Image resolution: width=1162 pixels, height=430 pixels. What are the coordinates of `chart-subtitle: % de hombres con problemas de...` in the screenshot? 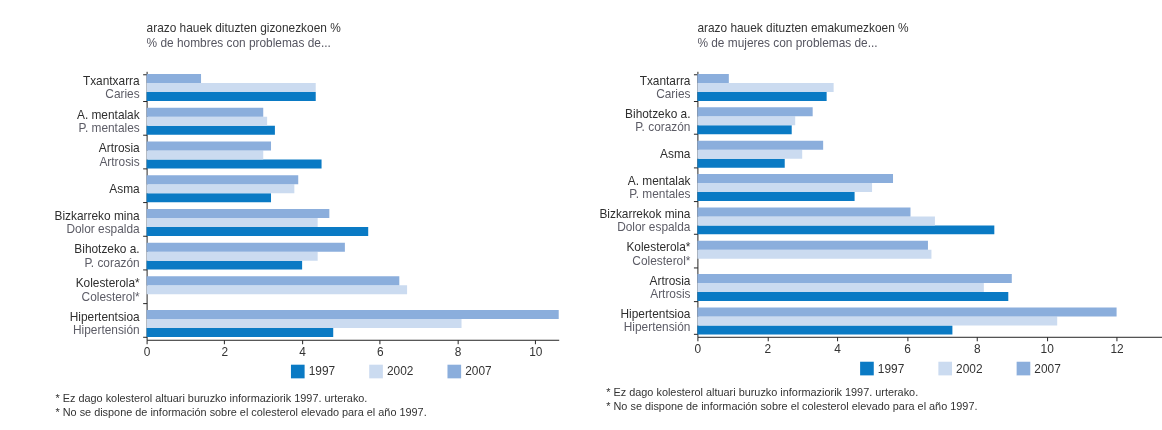 It's located at (238, 42).